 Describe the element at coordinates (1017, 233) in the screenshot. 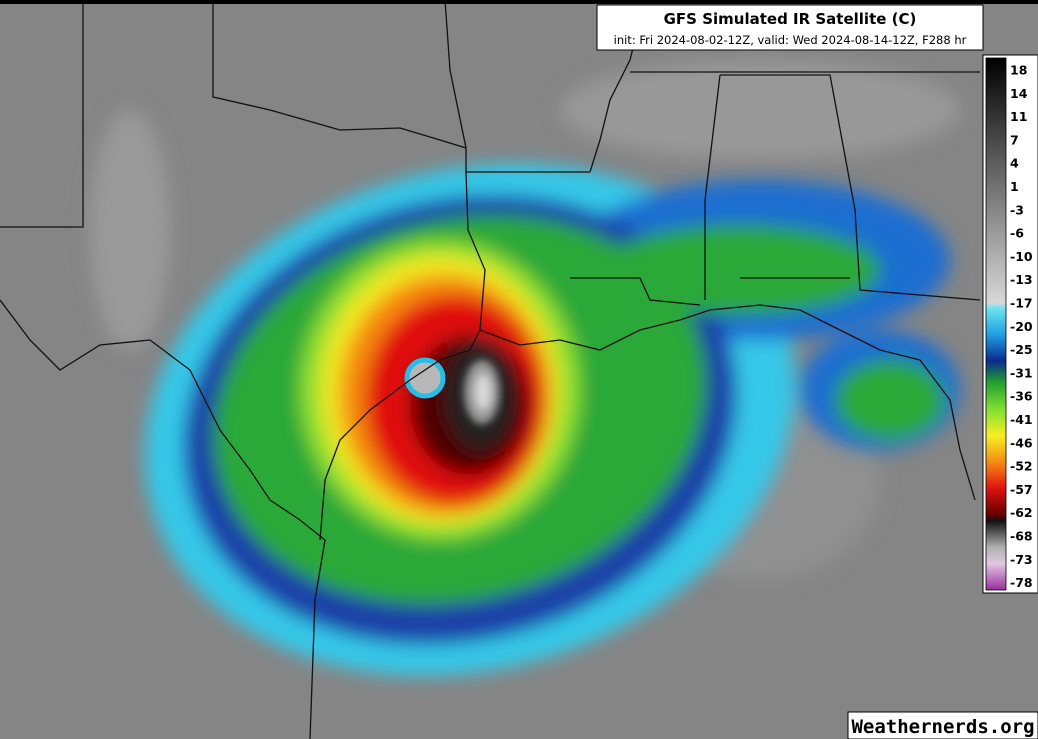

I see `colorbar-label: -6` at that location.